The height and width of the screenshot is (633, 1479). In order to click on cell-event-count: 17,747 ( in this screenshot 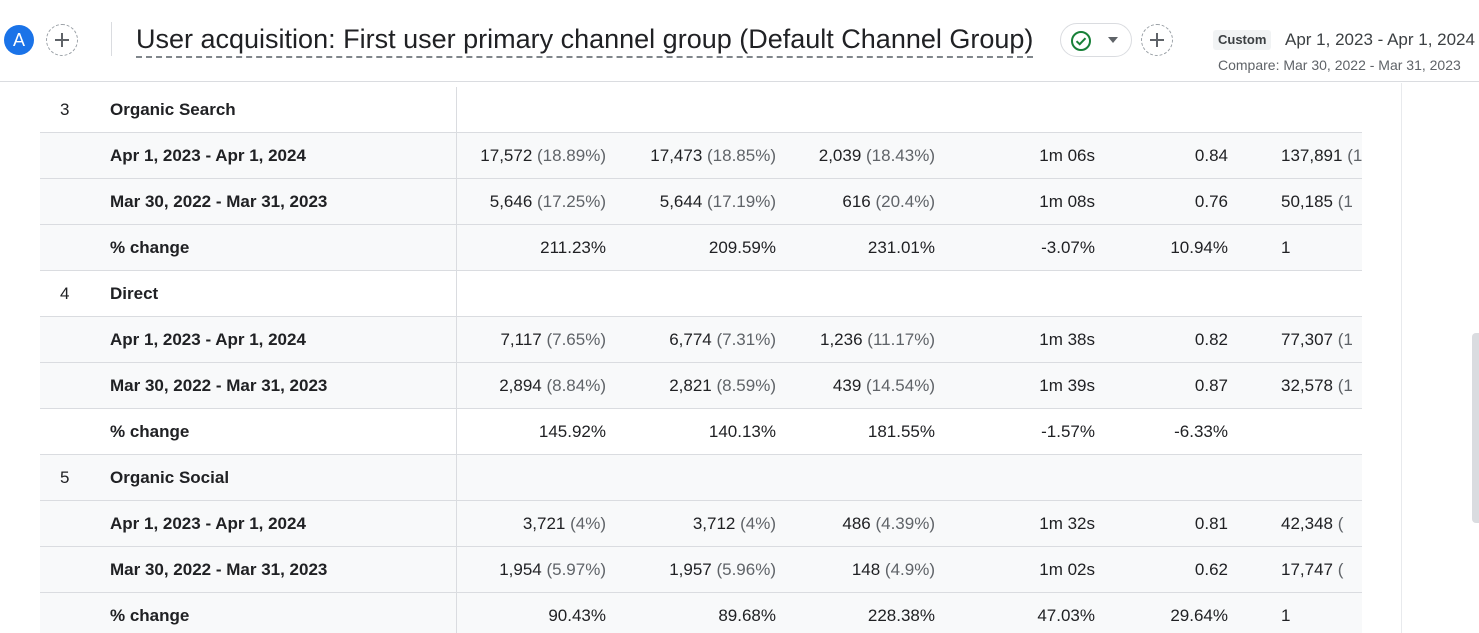, I will do `click(1312, 569)`.